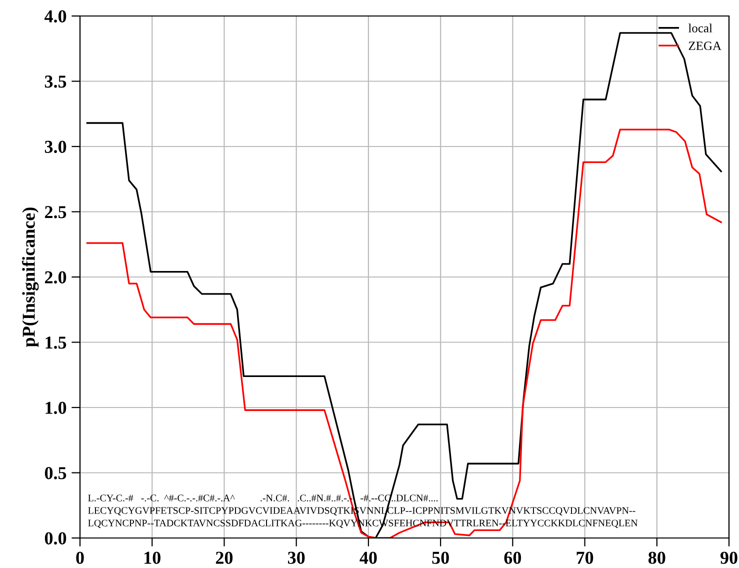 This screenshot has width=739, height=568. Describe the element at coordinates (55, 277) in the screenshot. I see `y-tick-label: 2.0` at that location.